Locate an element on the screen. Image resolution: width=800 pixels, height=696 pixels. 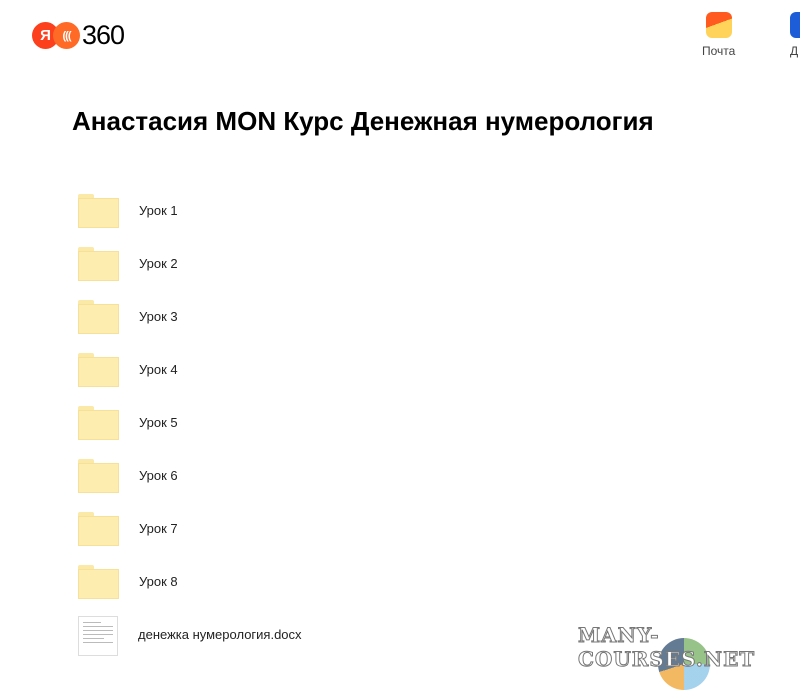
watermark-logo is located at coordinates (684, 664).